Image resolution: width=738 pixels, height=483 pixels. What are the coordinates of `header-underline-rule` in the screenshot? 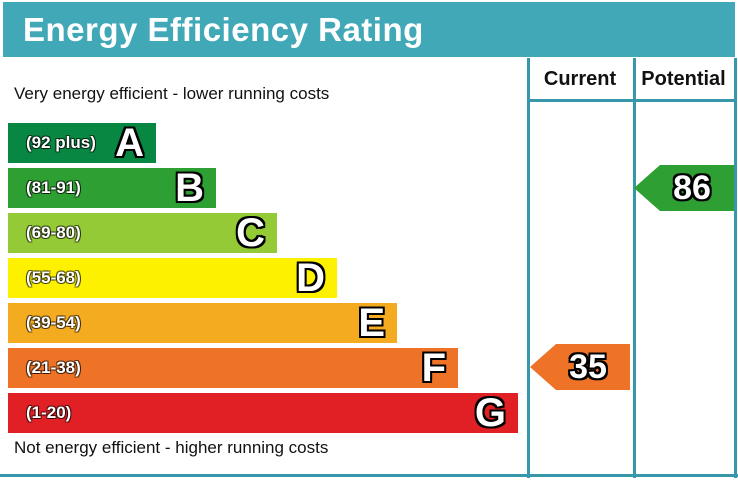 It's located at (632, 100).